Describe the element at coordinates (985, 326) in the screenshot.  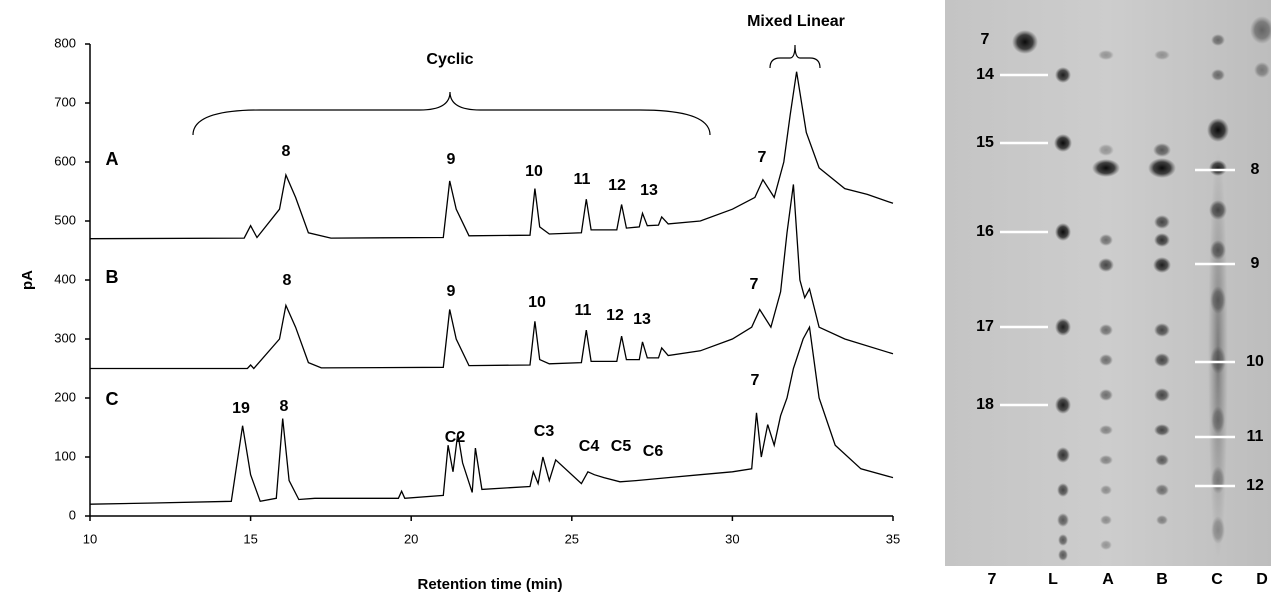
I see `rf-label: 17` at that location.